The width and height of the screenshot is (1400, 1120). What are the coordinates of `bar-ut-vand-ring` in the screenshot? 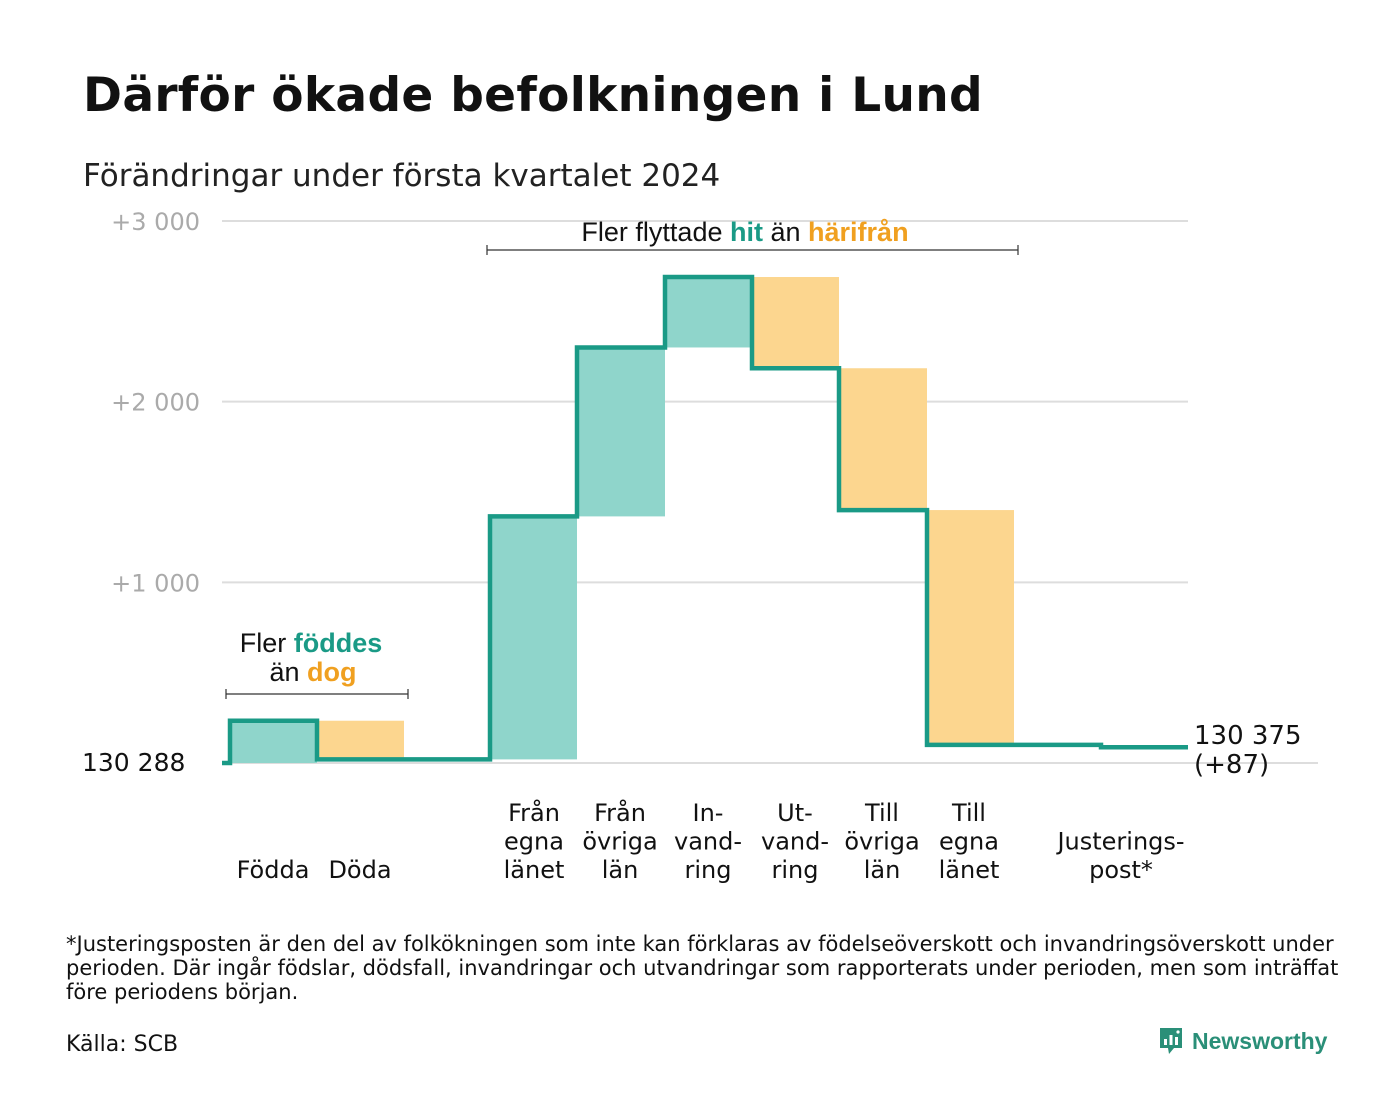 It's located at (795, 323).